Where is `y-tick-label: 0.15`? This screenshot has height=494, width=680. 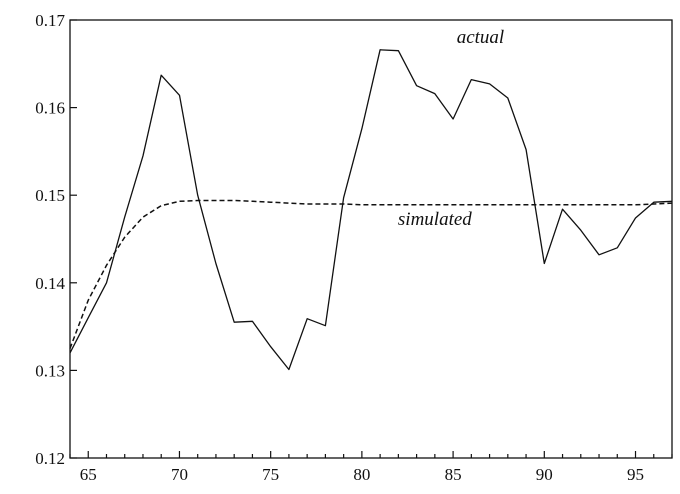
y-tick-label: 0.15 is located at coordinates (50, 195).